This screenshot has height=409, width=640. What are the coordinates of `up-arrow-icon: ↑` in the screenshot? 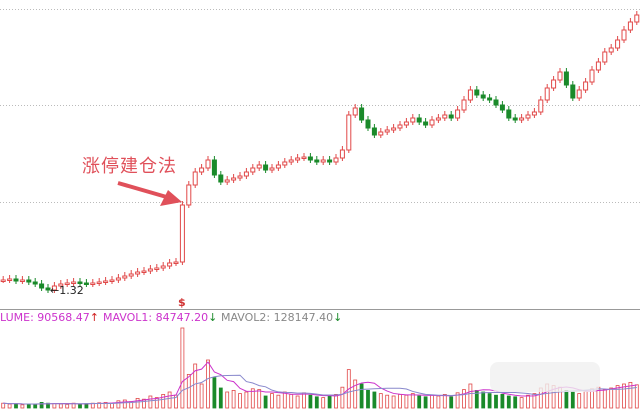 It's located at (94, 317).